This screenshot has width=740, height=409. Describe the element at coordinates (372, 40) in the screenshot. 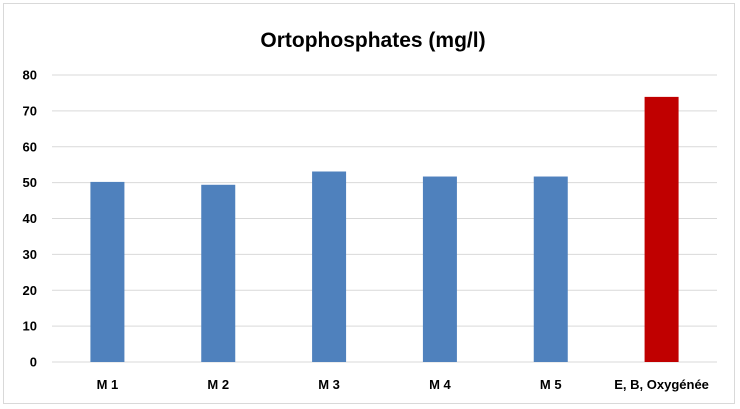

I see `chart-title: Ortophosphates (mg/l)` at that location.